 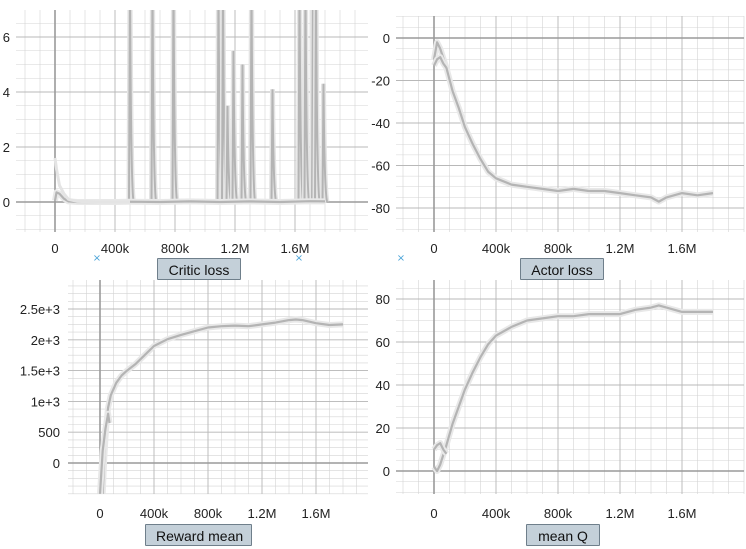 What do you see at coordinates (380, 123) in the screenshot?
I see `y-tick-label: -40` at bounding box center [380, 123].